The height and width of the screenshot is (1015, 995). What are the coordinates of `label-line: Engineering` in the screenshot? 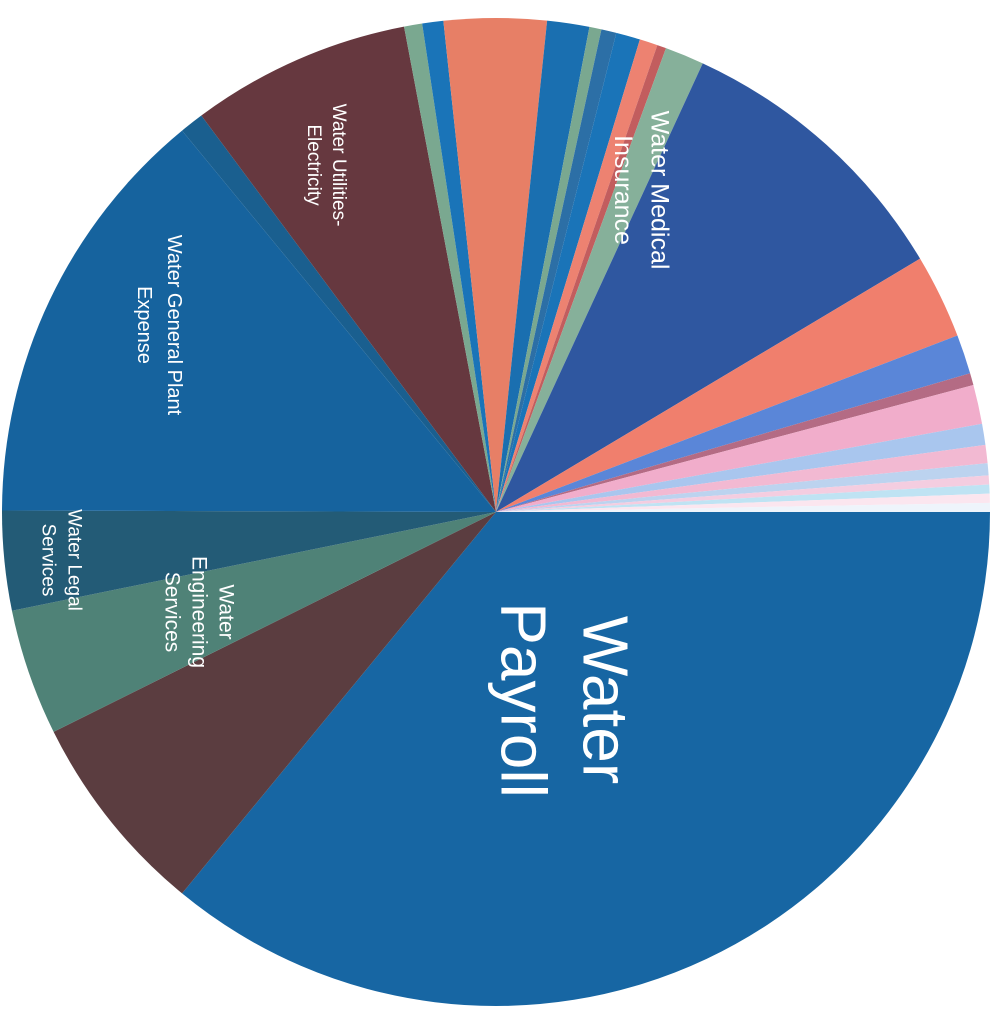 It's located at (199, 612).